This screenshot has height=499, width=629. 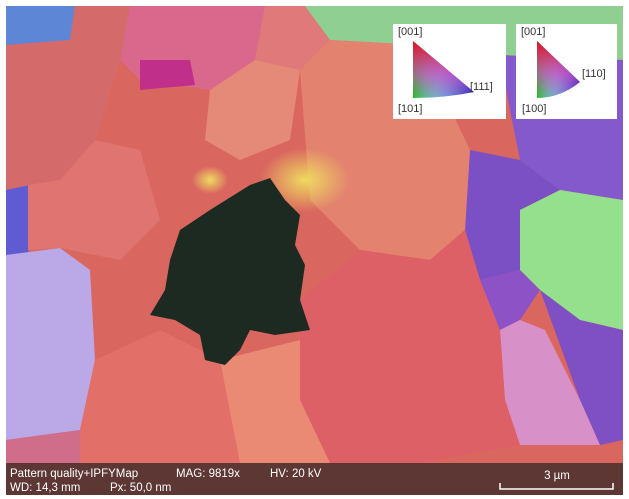 I want to click on ipf-legend: [001] [101] [111] [001] [100] [110], so click(x=505, y=71).